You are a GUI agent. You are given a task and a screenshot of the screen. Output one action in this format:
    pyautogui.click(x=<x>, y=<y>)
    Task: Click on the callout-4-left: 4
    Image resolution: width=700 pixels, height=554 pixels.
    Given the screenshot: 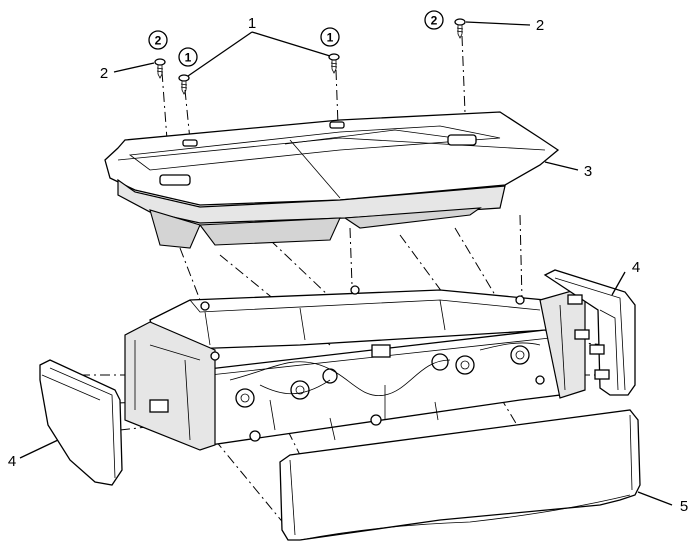 What is the action you would take?
    pyautogui.click(x=12, y=461)
    